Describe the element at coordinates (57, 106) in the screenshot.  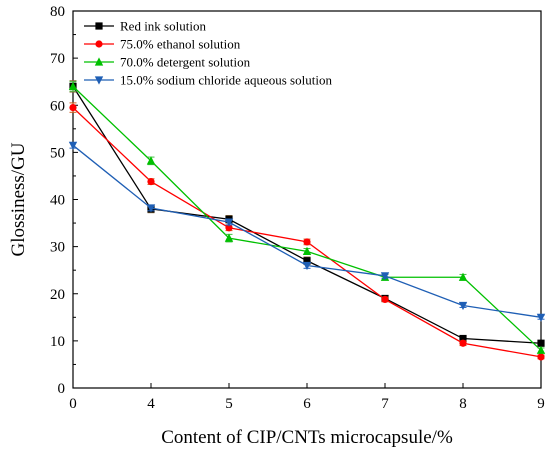
I see `y-tick-label: 60` at that location.